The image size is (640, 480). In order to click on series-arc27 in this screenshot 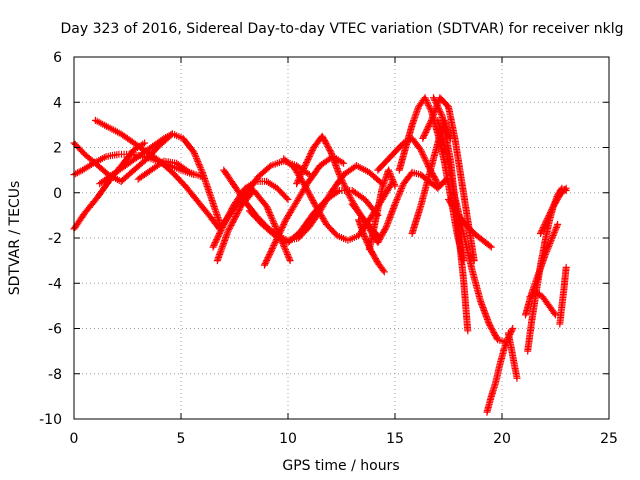, I will do `click(512, 355)`.